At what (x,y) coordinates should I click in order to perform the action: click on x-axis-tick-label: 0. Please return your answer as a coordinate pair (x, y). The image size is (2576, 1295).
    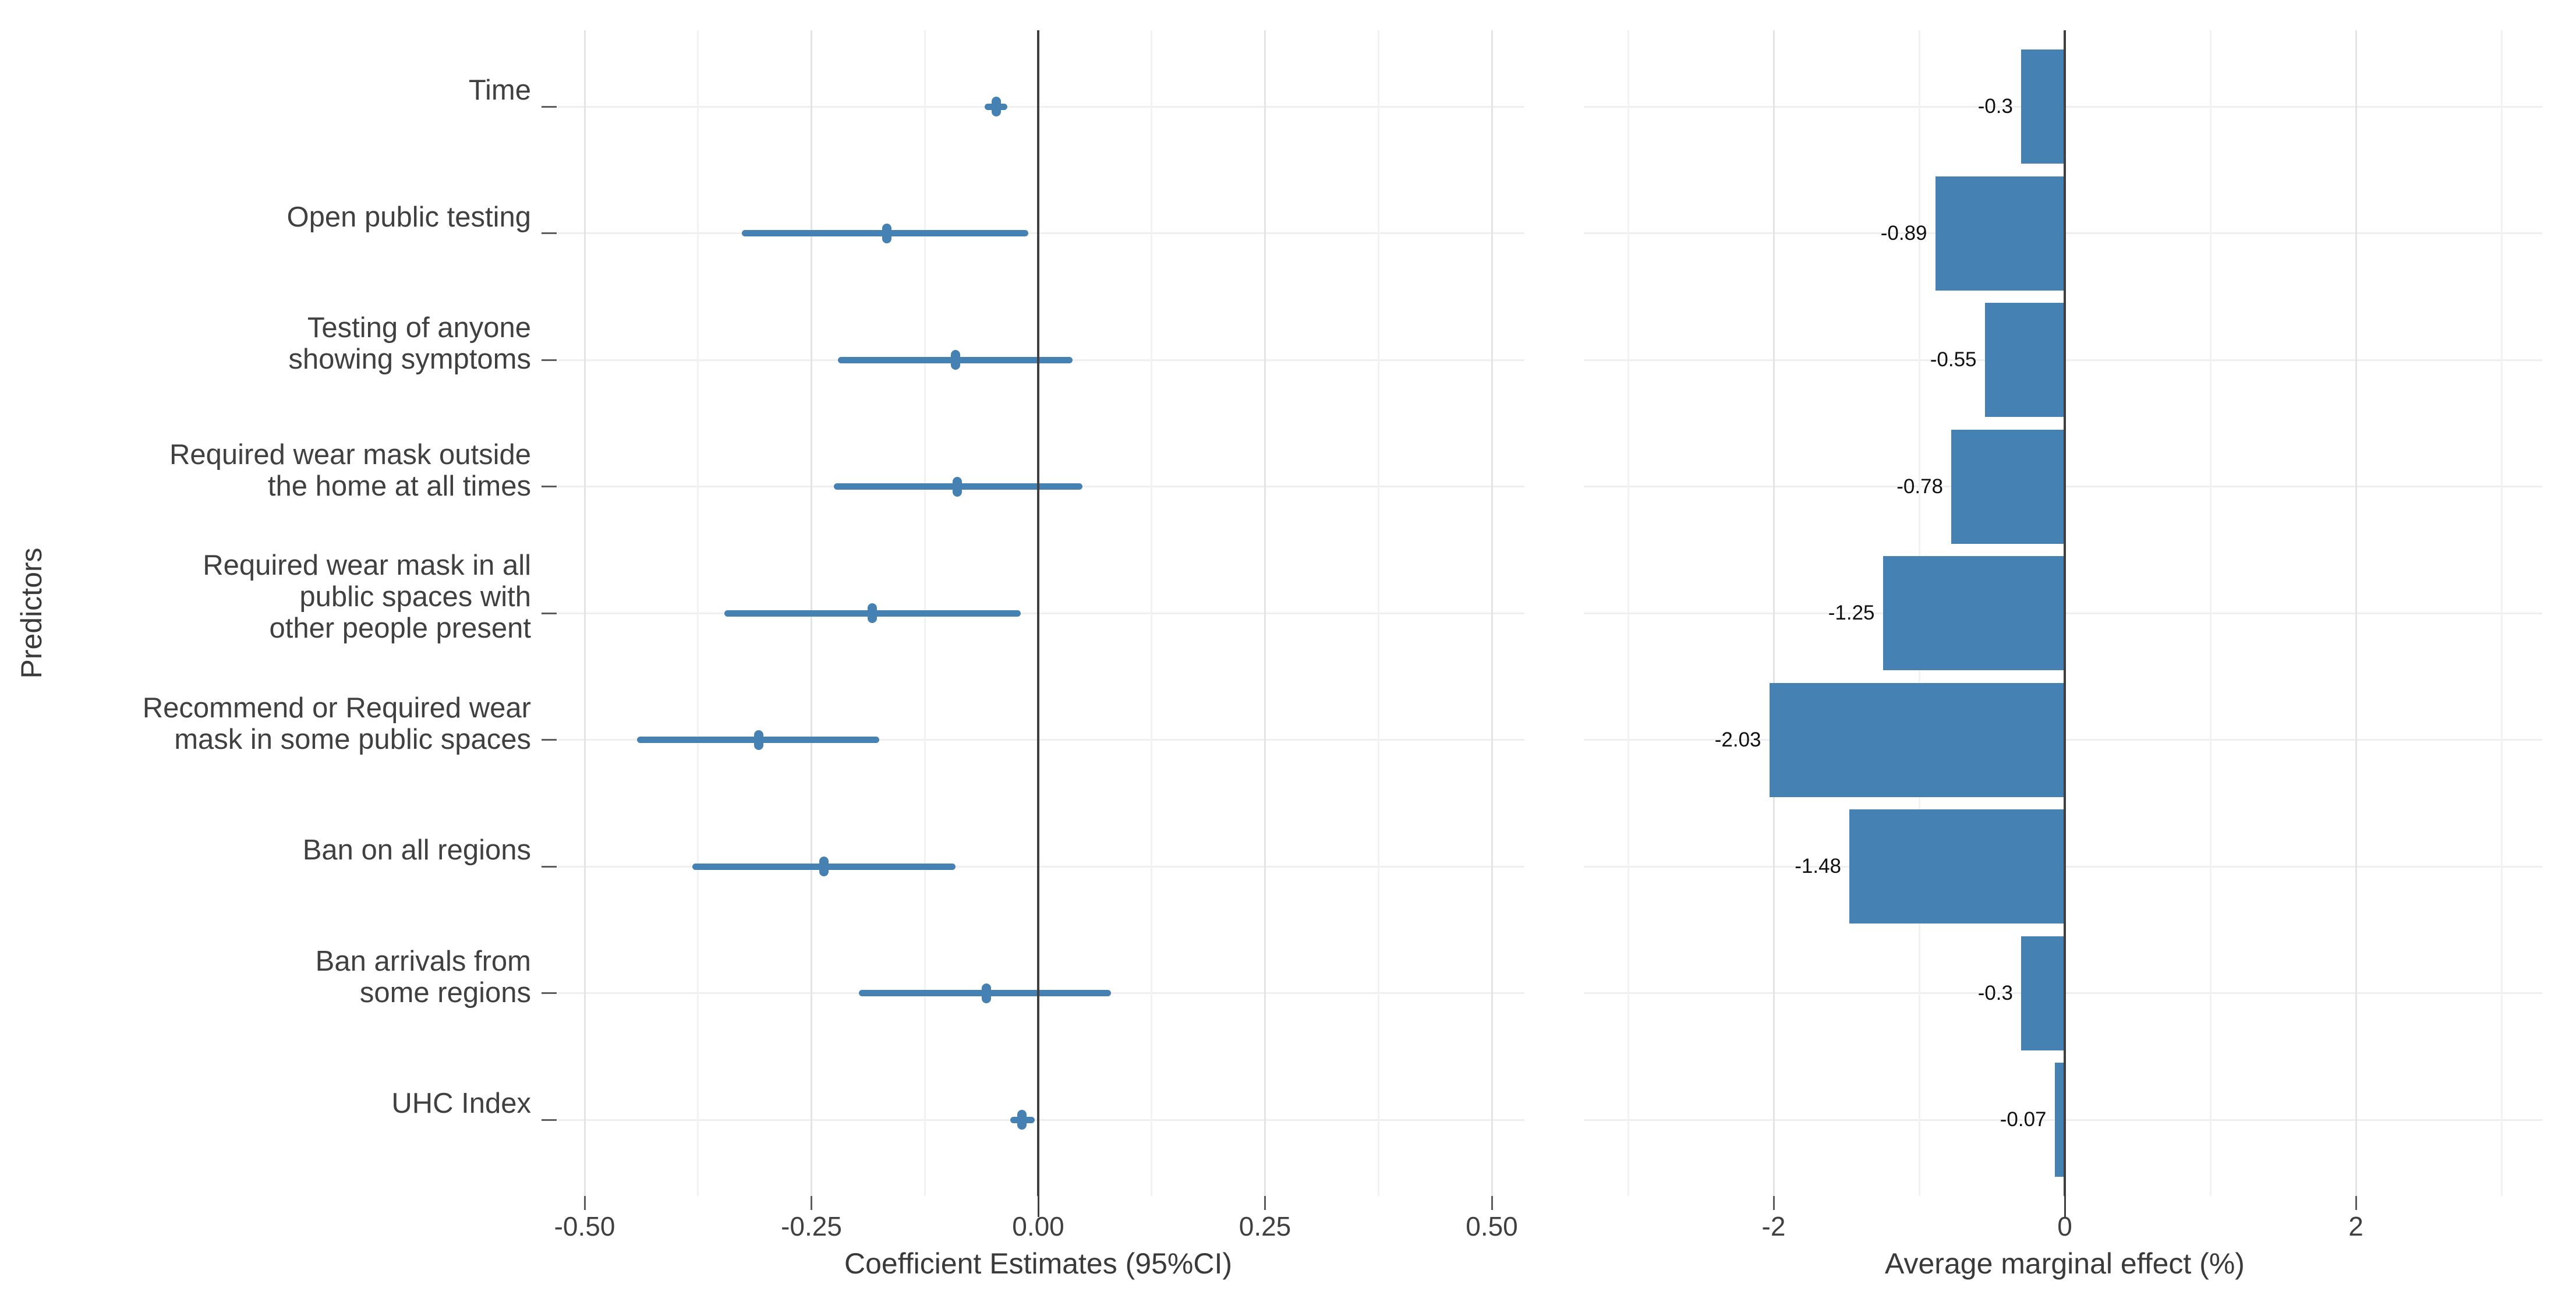
    Looking at the image, I should click on (2064, 1226).